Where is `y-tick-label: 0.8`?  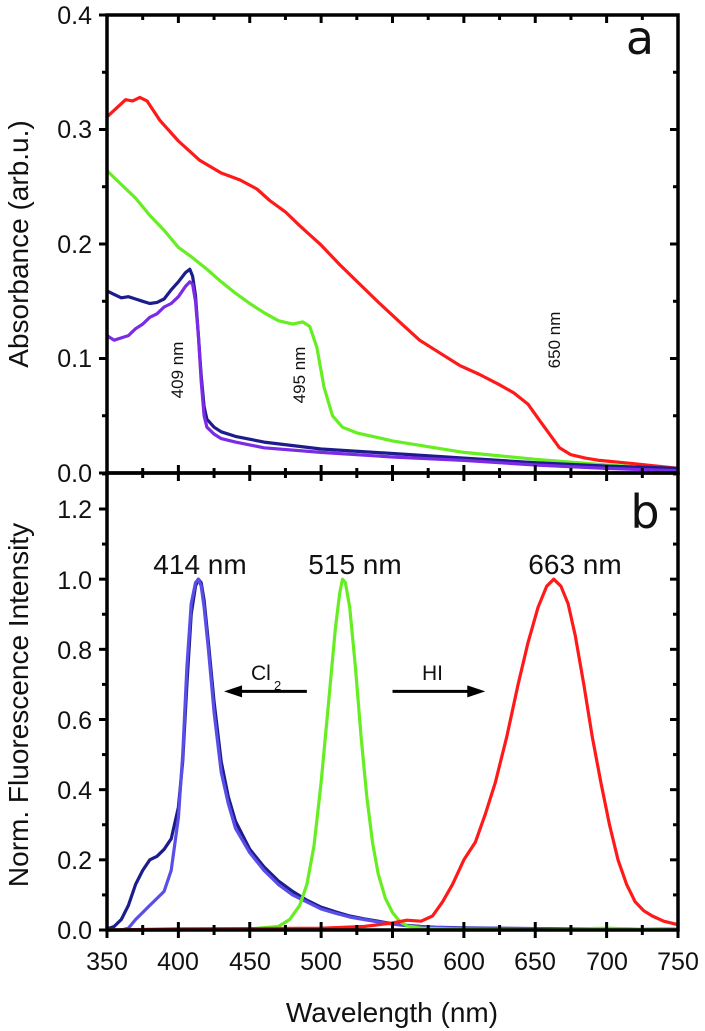 y-tick-label: 0.8 is located at coordinates (74, 651).